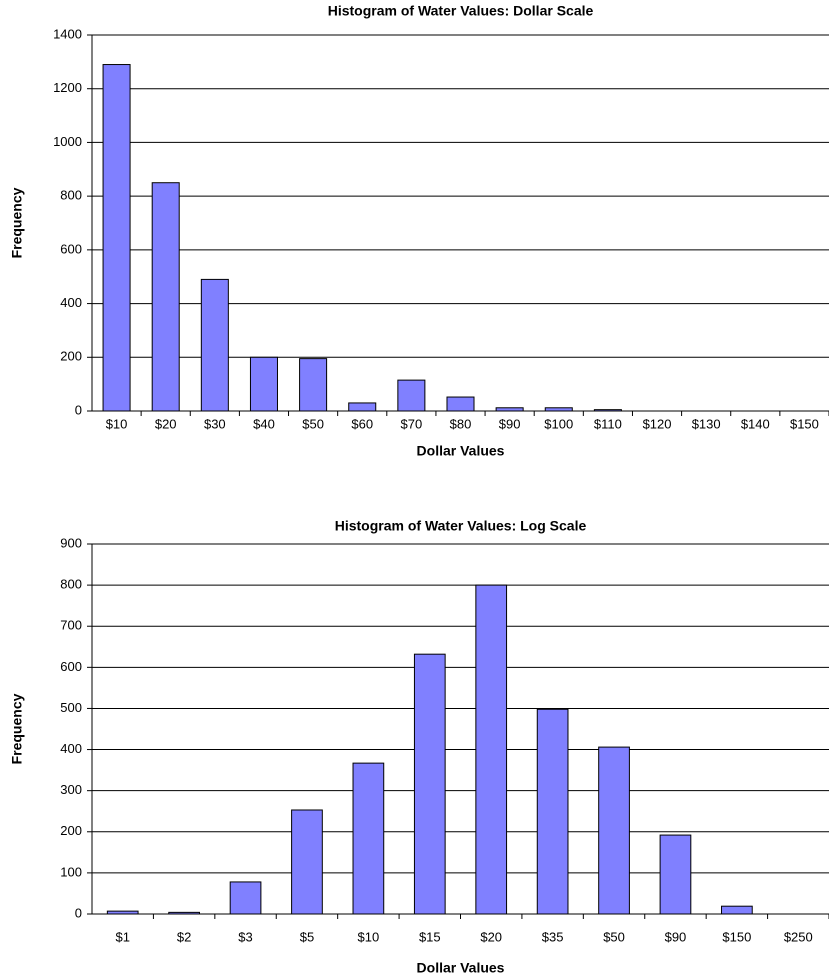 Image resolution: width=829 pixels, height=980 pixels. What do you see at coordinates (71, 707) in the screenshot?
I see `y-tick-label: 500` at bounding box center [71, 707].